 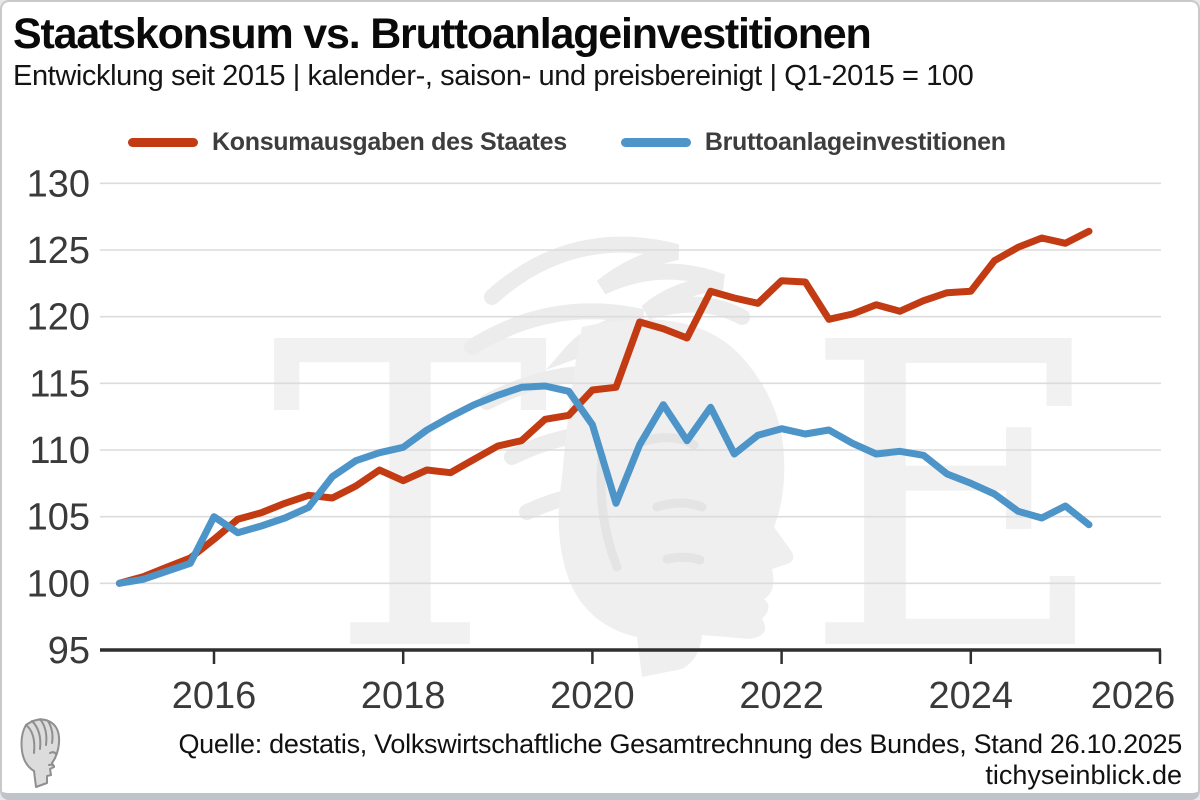 What do you see at coordinates (971, 696) in the screenshot?
I see `x-tick-label-2024: 2024` at bounding box center [971, 696].